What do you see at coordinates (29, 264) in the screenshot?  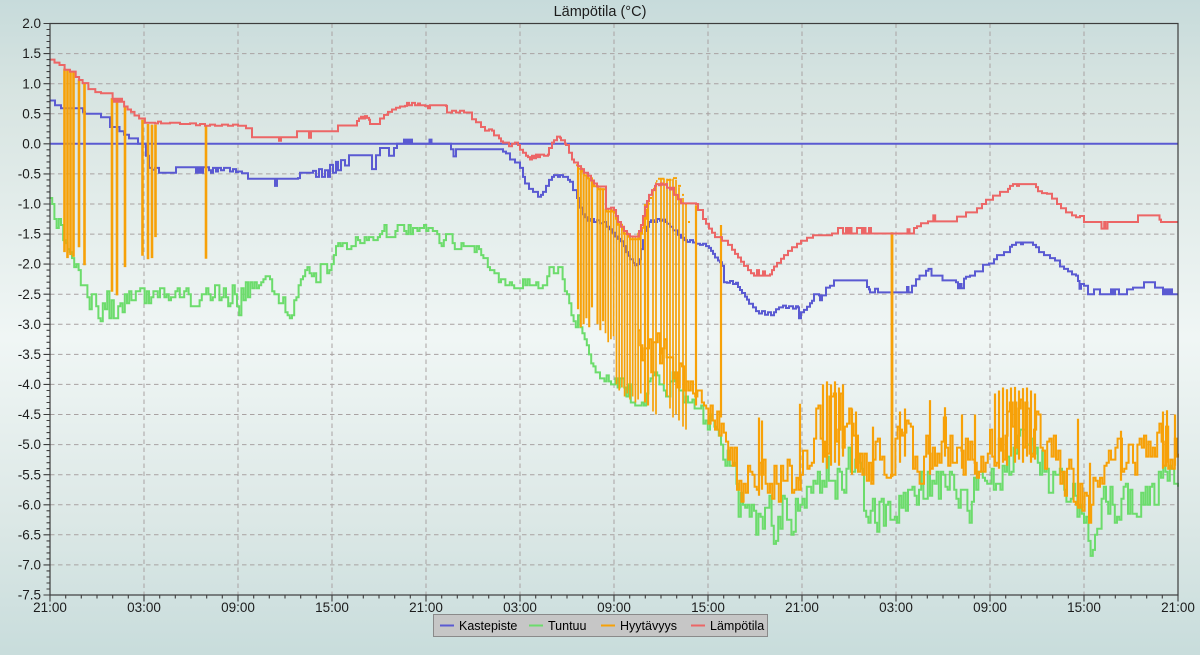 I see `svg-text: -2.0` at bounding box center [29, 264].